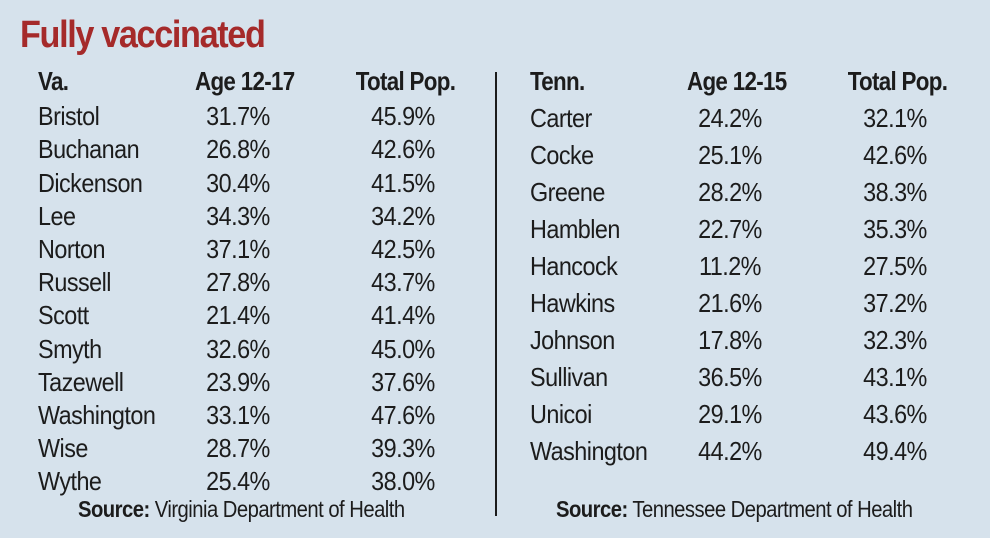 The height and width of the screenshot is (538, 990). I want to click on table-row: Scott 21.4% 41.4%, so click(253, 314).